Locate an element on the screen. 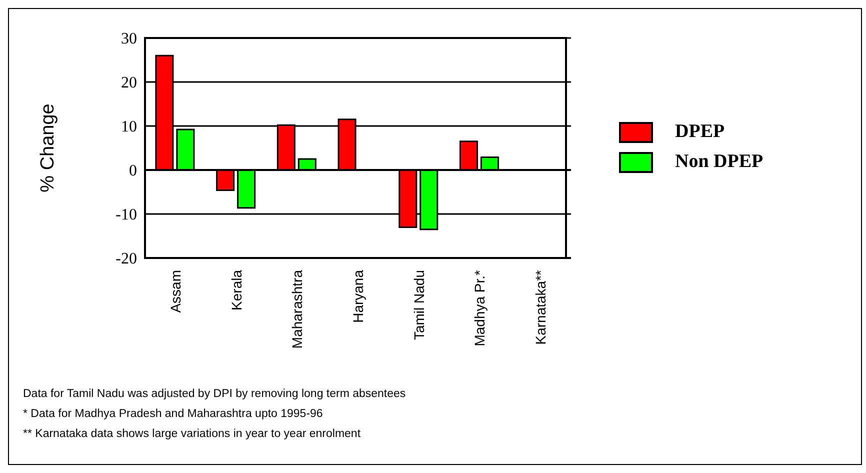  y-tick-label: -20 is located at coordinates (126, 259).